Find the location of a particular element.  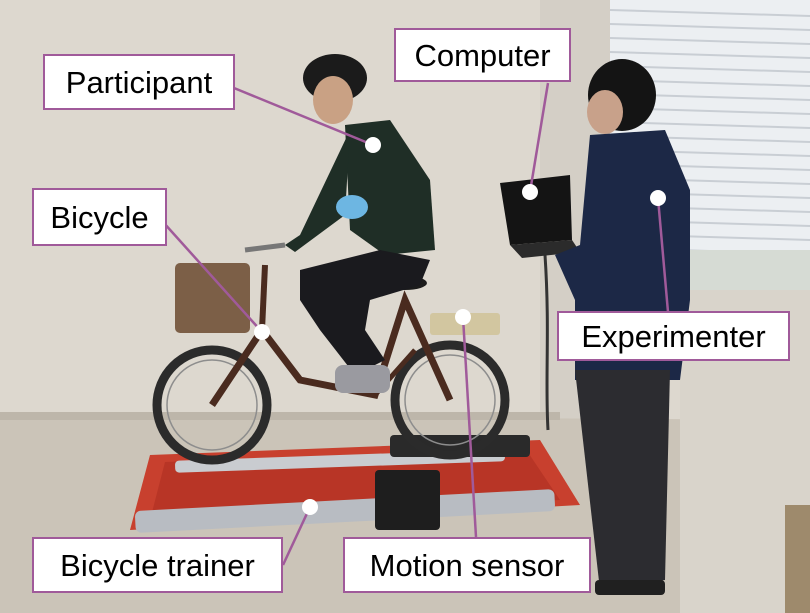

participant-figure is located at coordinates (360, 223).